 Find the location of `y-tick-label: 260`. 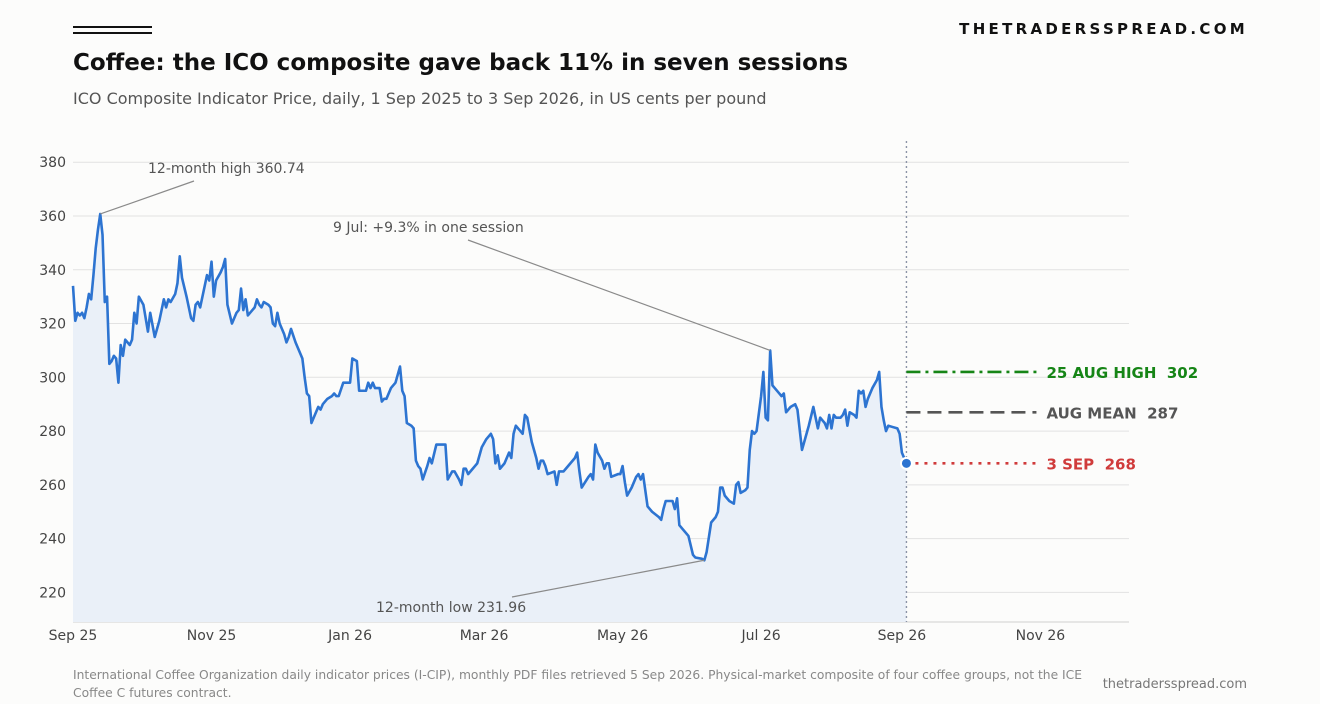

y-tick-label: 260 is located at coordinates (52, 486).